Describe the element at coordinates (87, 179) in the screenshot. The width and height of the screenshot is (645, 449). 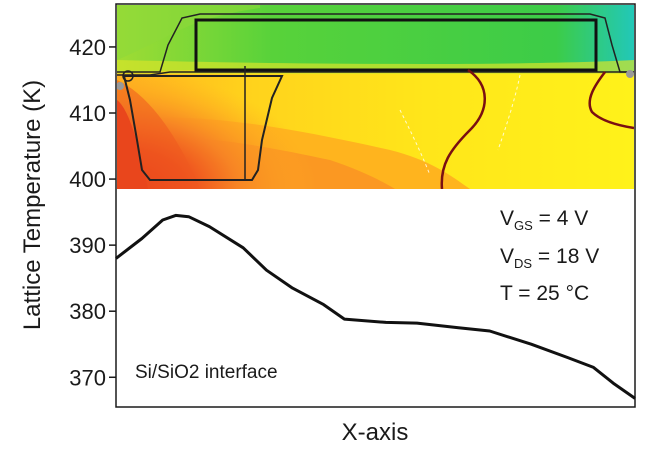
I see `y-tick-label: 400` at that location.